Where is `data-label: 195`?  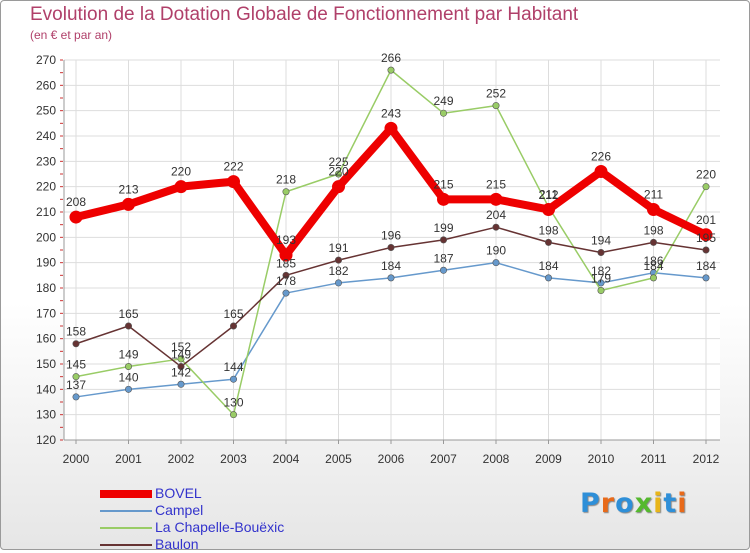 data-label: 195 is located at coordinates (706, 238).